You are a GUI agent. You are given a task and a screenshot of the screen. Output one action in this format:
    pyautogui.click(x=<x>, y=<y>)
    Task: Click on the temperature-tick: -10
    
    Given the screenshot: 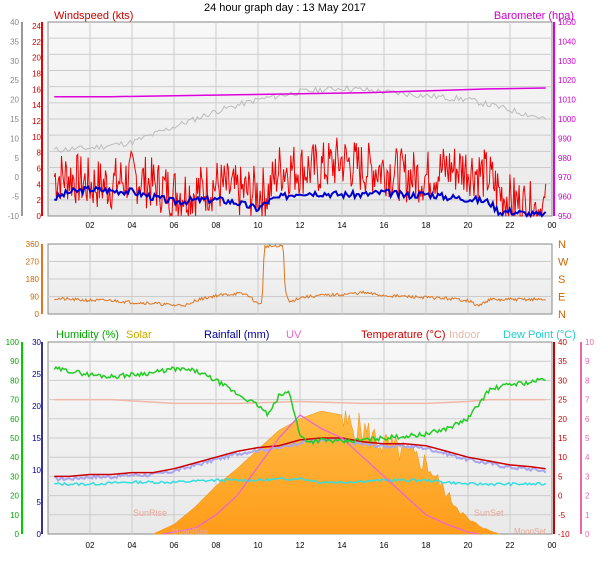 What is the action you would take?
    pyautogui.click(x=564, y=534)
    